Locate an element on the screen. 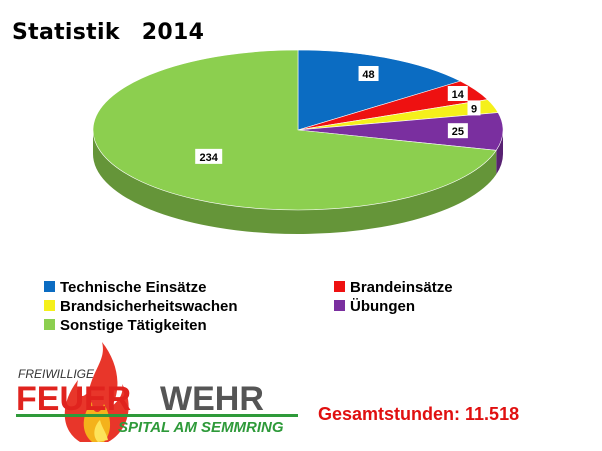  legend-item-4: Sonstige Tätigkeiten is located at coordinates (125, 325).